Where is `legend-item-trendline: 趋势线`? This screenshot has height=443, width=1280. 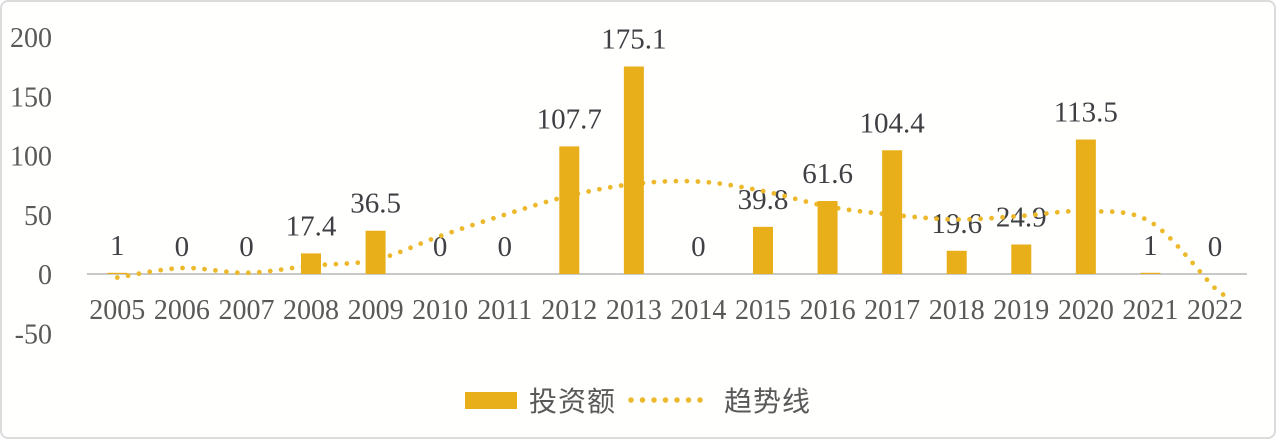
legend-item-trendline: 趋势线 is located at coordinates (718, 400).